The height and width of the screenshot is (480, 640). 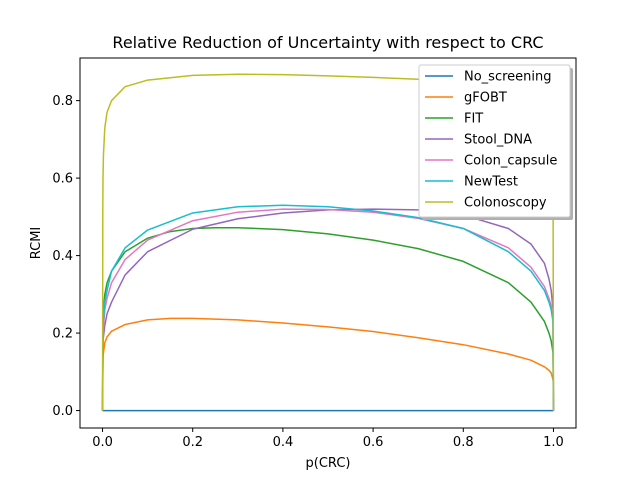 What do you see at coordinates (485, 98) in the screenshot?
I see `legend-label-1: gFOBT` at bounding box center [485, 98].